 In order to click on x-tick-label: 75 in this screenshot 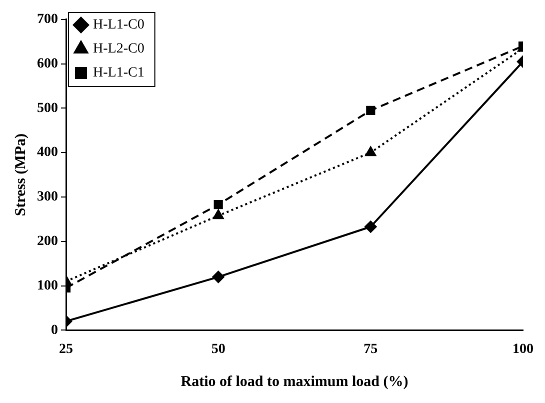, I will do `click(371, 350)`.